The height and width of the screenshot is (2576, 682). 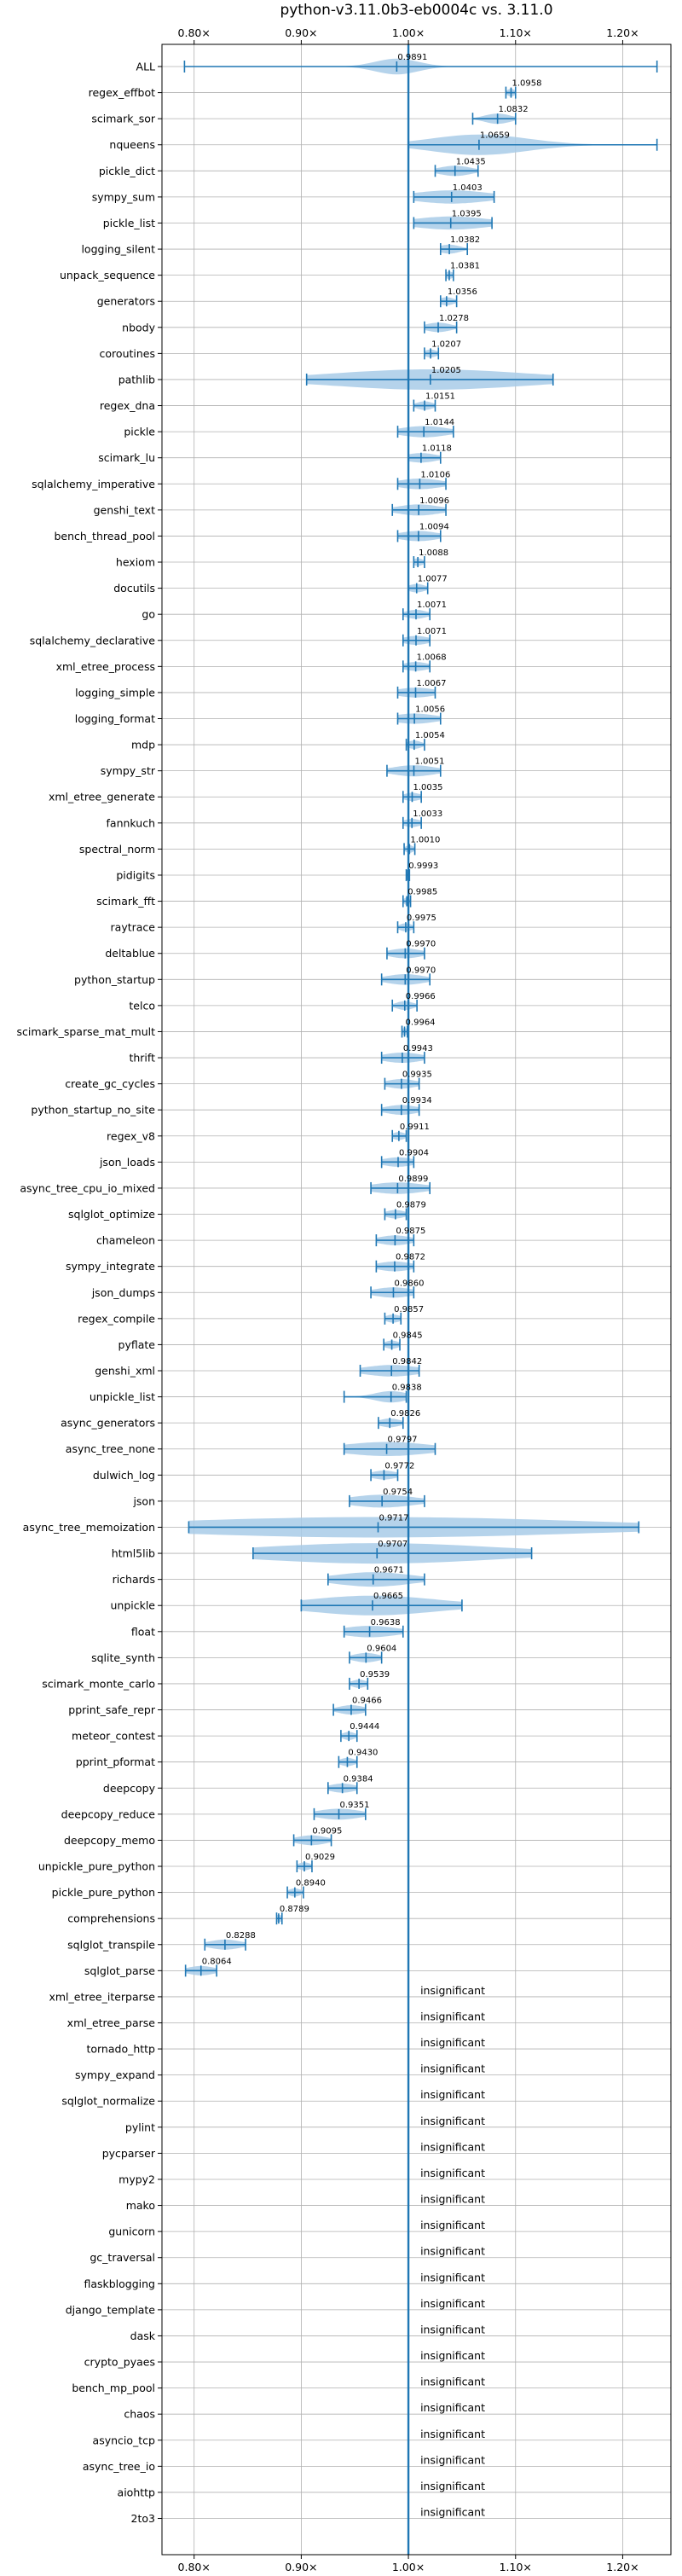 What do you see at coordinates (131, 822) in the screenshot?
I see `benchmark-label: fannkuch` at bounding box center [131, 822].